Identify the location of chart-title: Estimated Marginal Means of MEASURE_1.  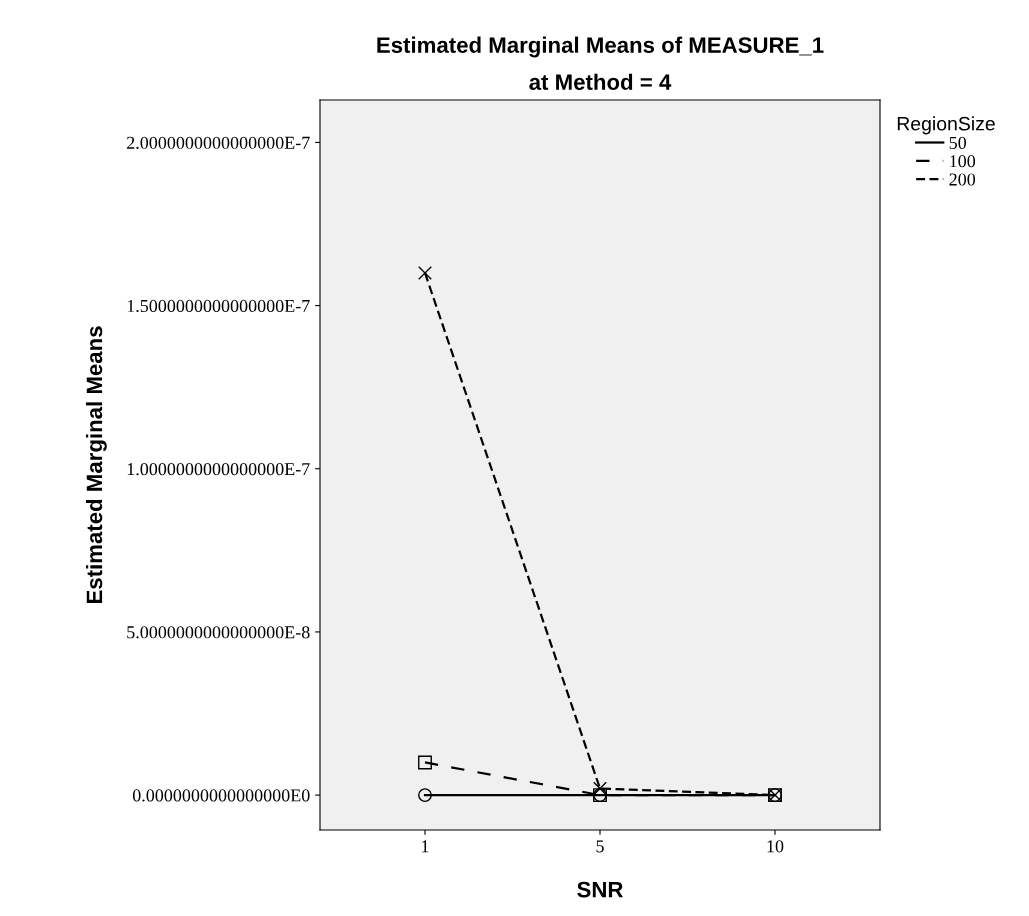
(600, 47).